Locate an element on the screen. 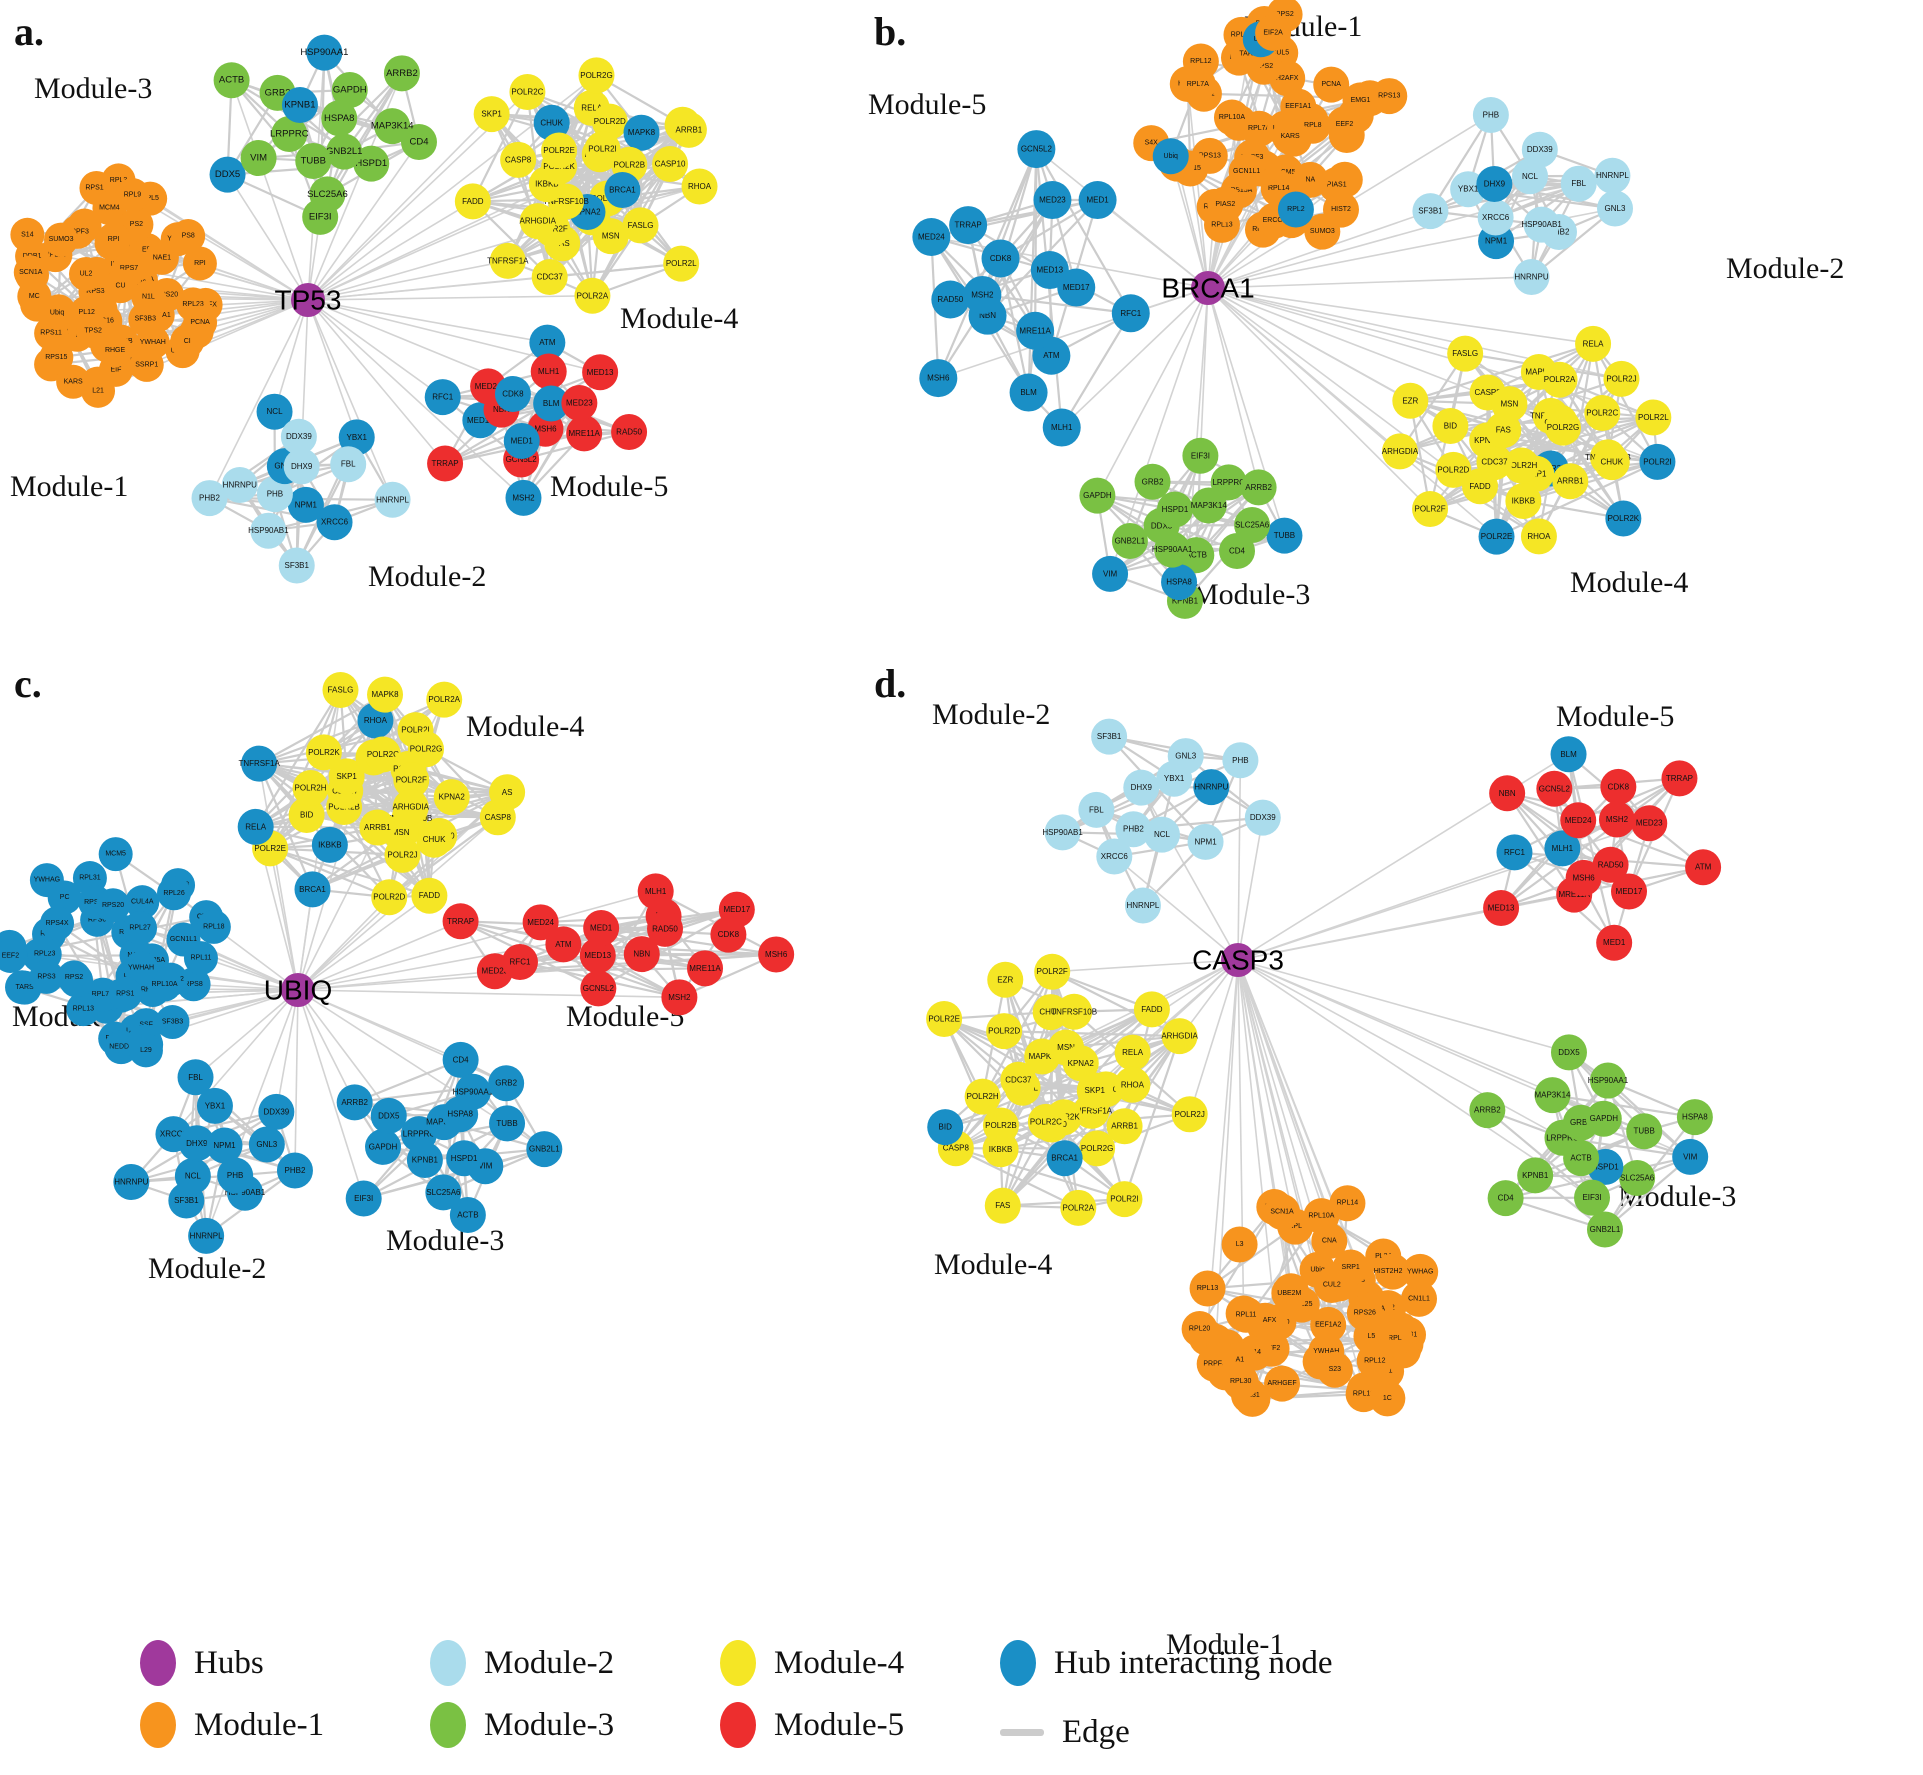 This screenshot has width=1923, height=1775. network-node: ACTB is located at coordinates (231, 80).